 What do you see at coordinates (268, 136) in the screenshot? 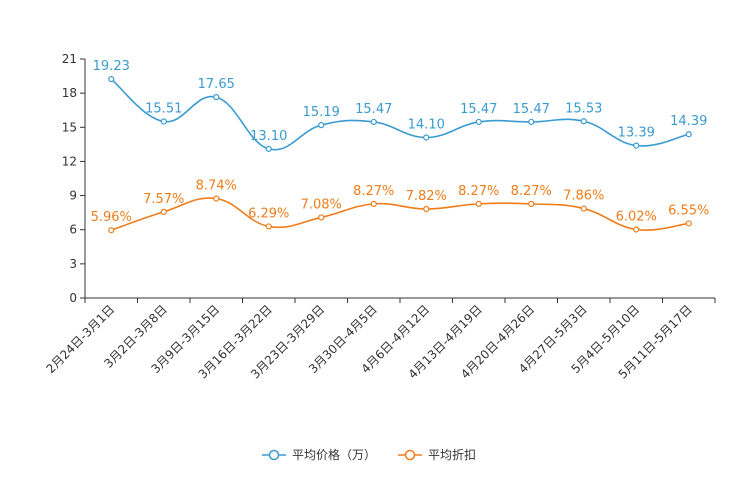
I see `data-label: 13.10` at bounding box center [268, 136].